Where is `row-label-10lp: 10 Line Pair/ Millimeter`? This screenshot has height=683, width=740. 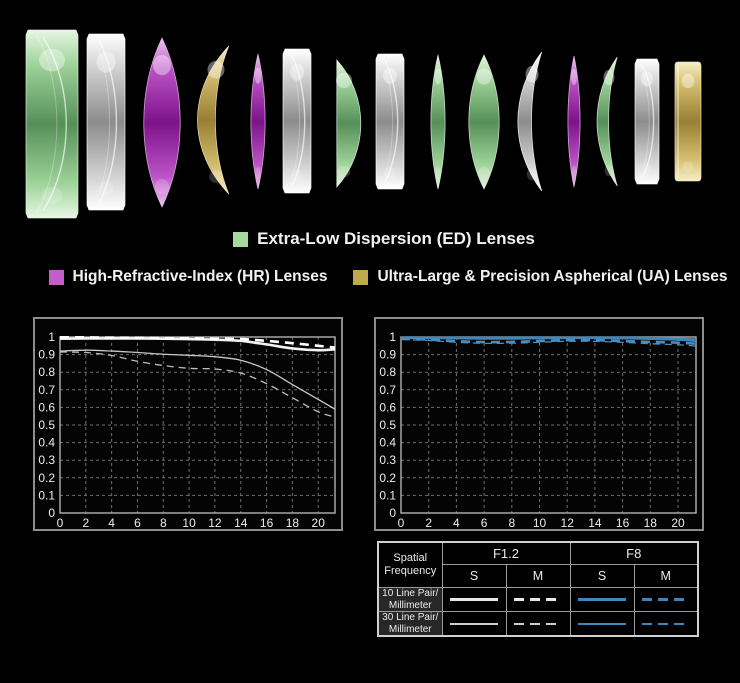 row-label-10lp: 10 Line Pair/ Millimeter is located at coordinates (410, 599).